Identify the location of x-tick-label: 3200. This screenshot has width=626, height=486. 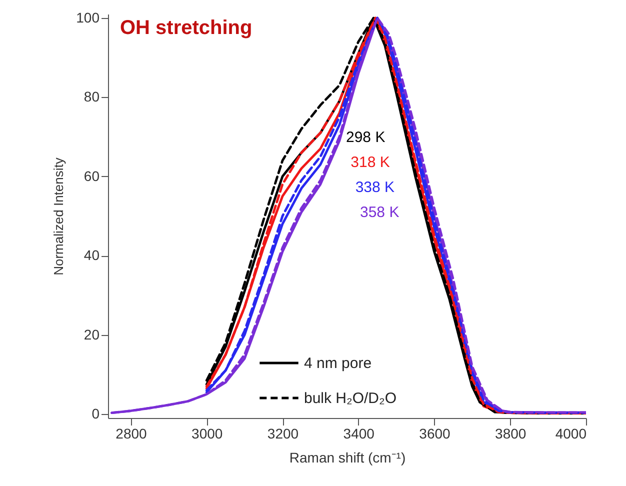
(283, 434).